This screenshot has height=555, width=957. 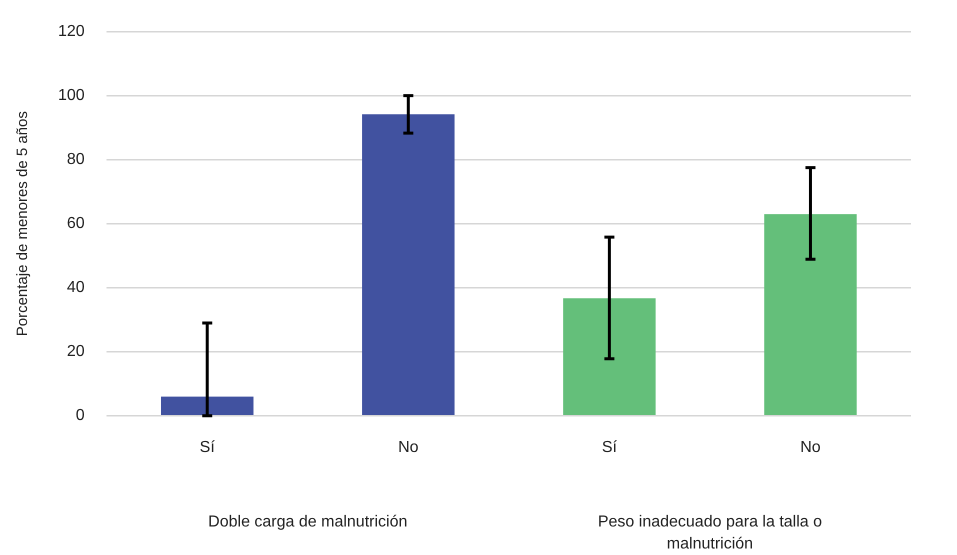 I want to click on y-tick-label: 0, so click(x=80, y=415).